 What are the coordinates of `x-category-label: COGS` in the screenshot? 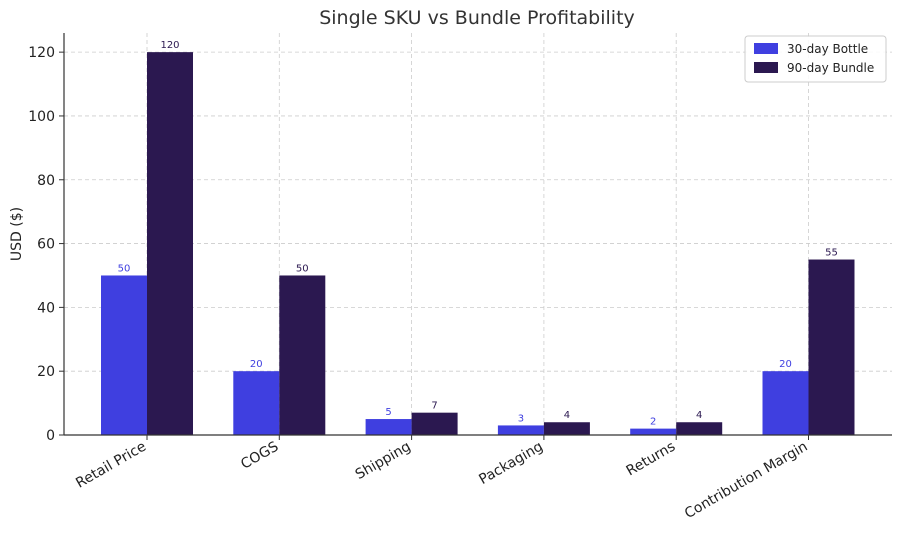 It's located at (259, 456).